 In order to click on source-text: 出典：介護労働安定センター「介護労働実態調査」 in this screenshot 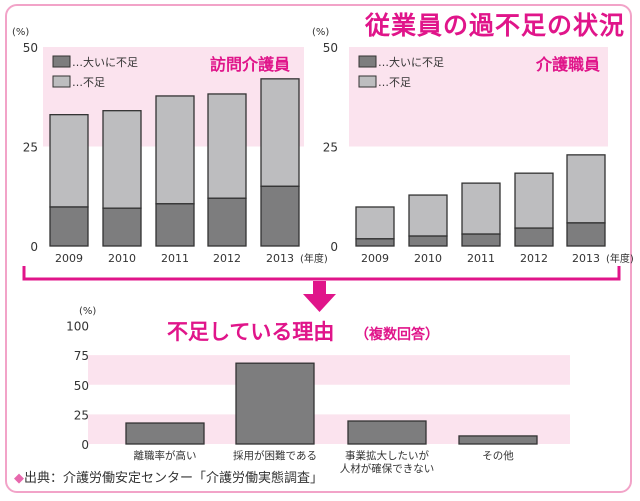, I will do `click(174, 478)`.